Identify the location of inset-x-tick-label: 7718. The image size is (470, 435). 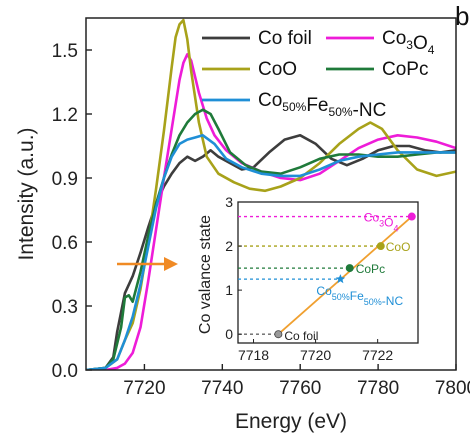
(253, 355).